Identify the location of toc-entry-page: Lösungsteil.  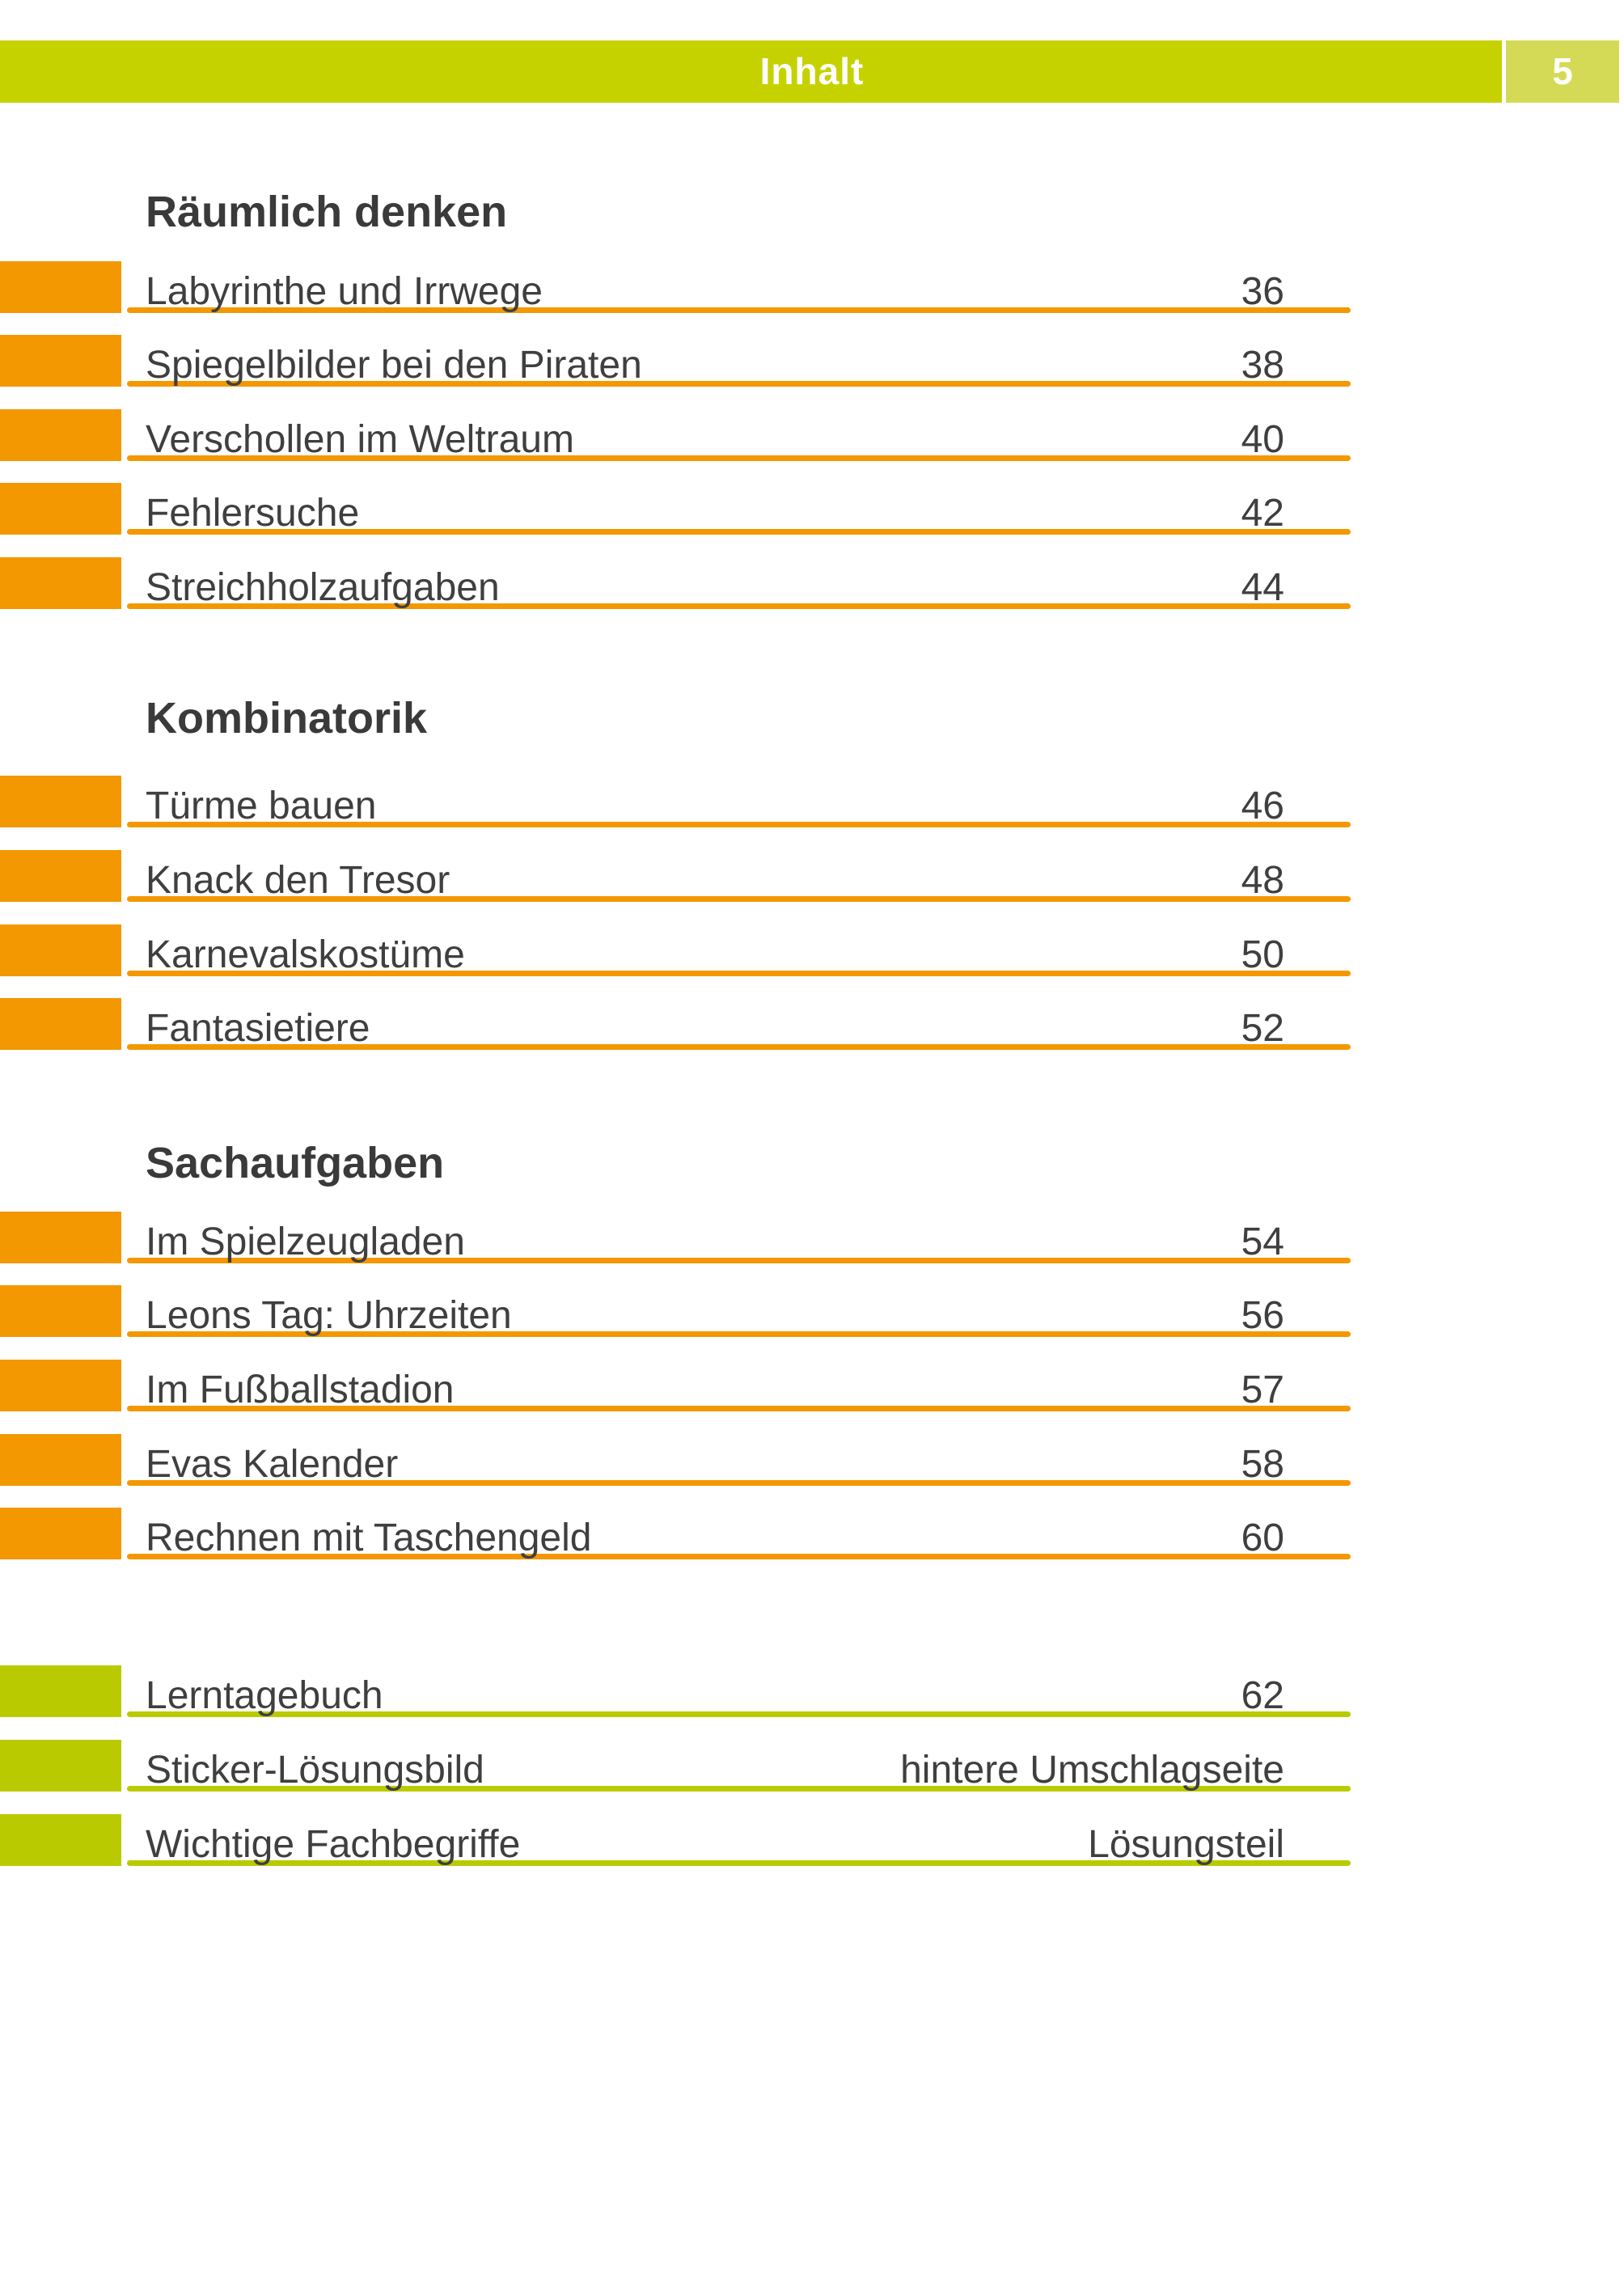
(1186, 1845).